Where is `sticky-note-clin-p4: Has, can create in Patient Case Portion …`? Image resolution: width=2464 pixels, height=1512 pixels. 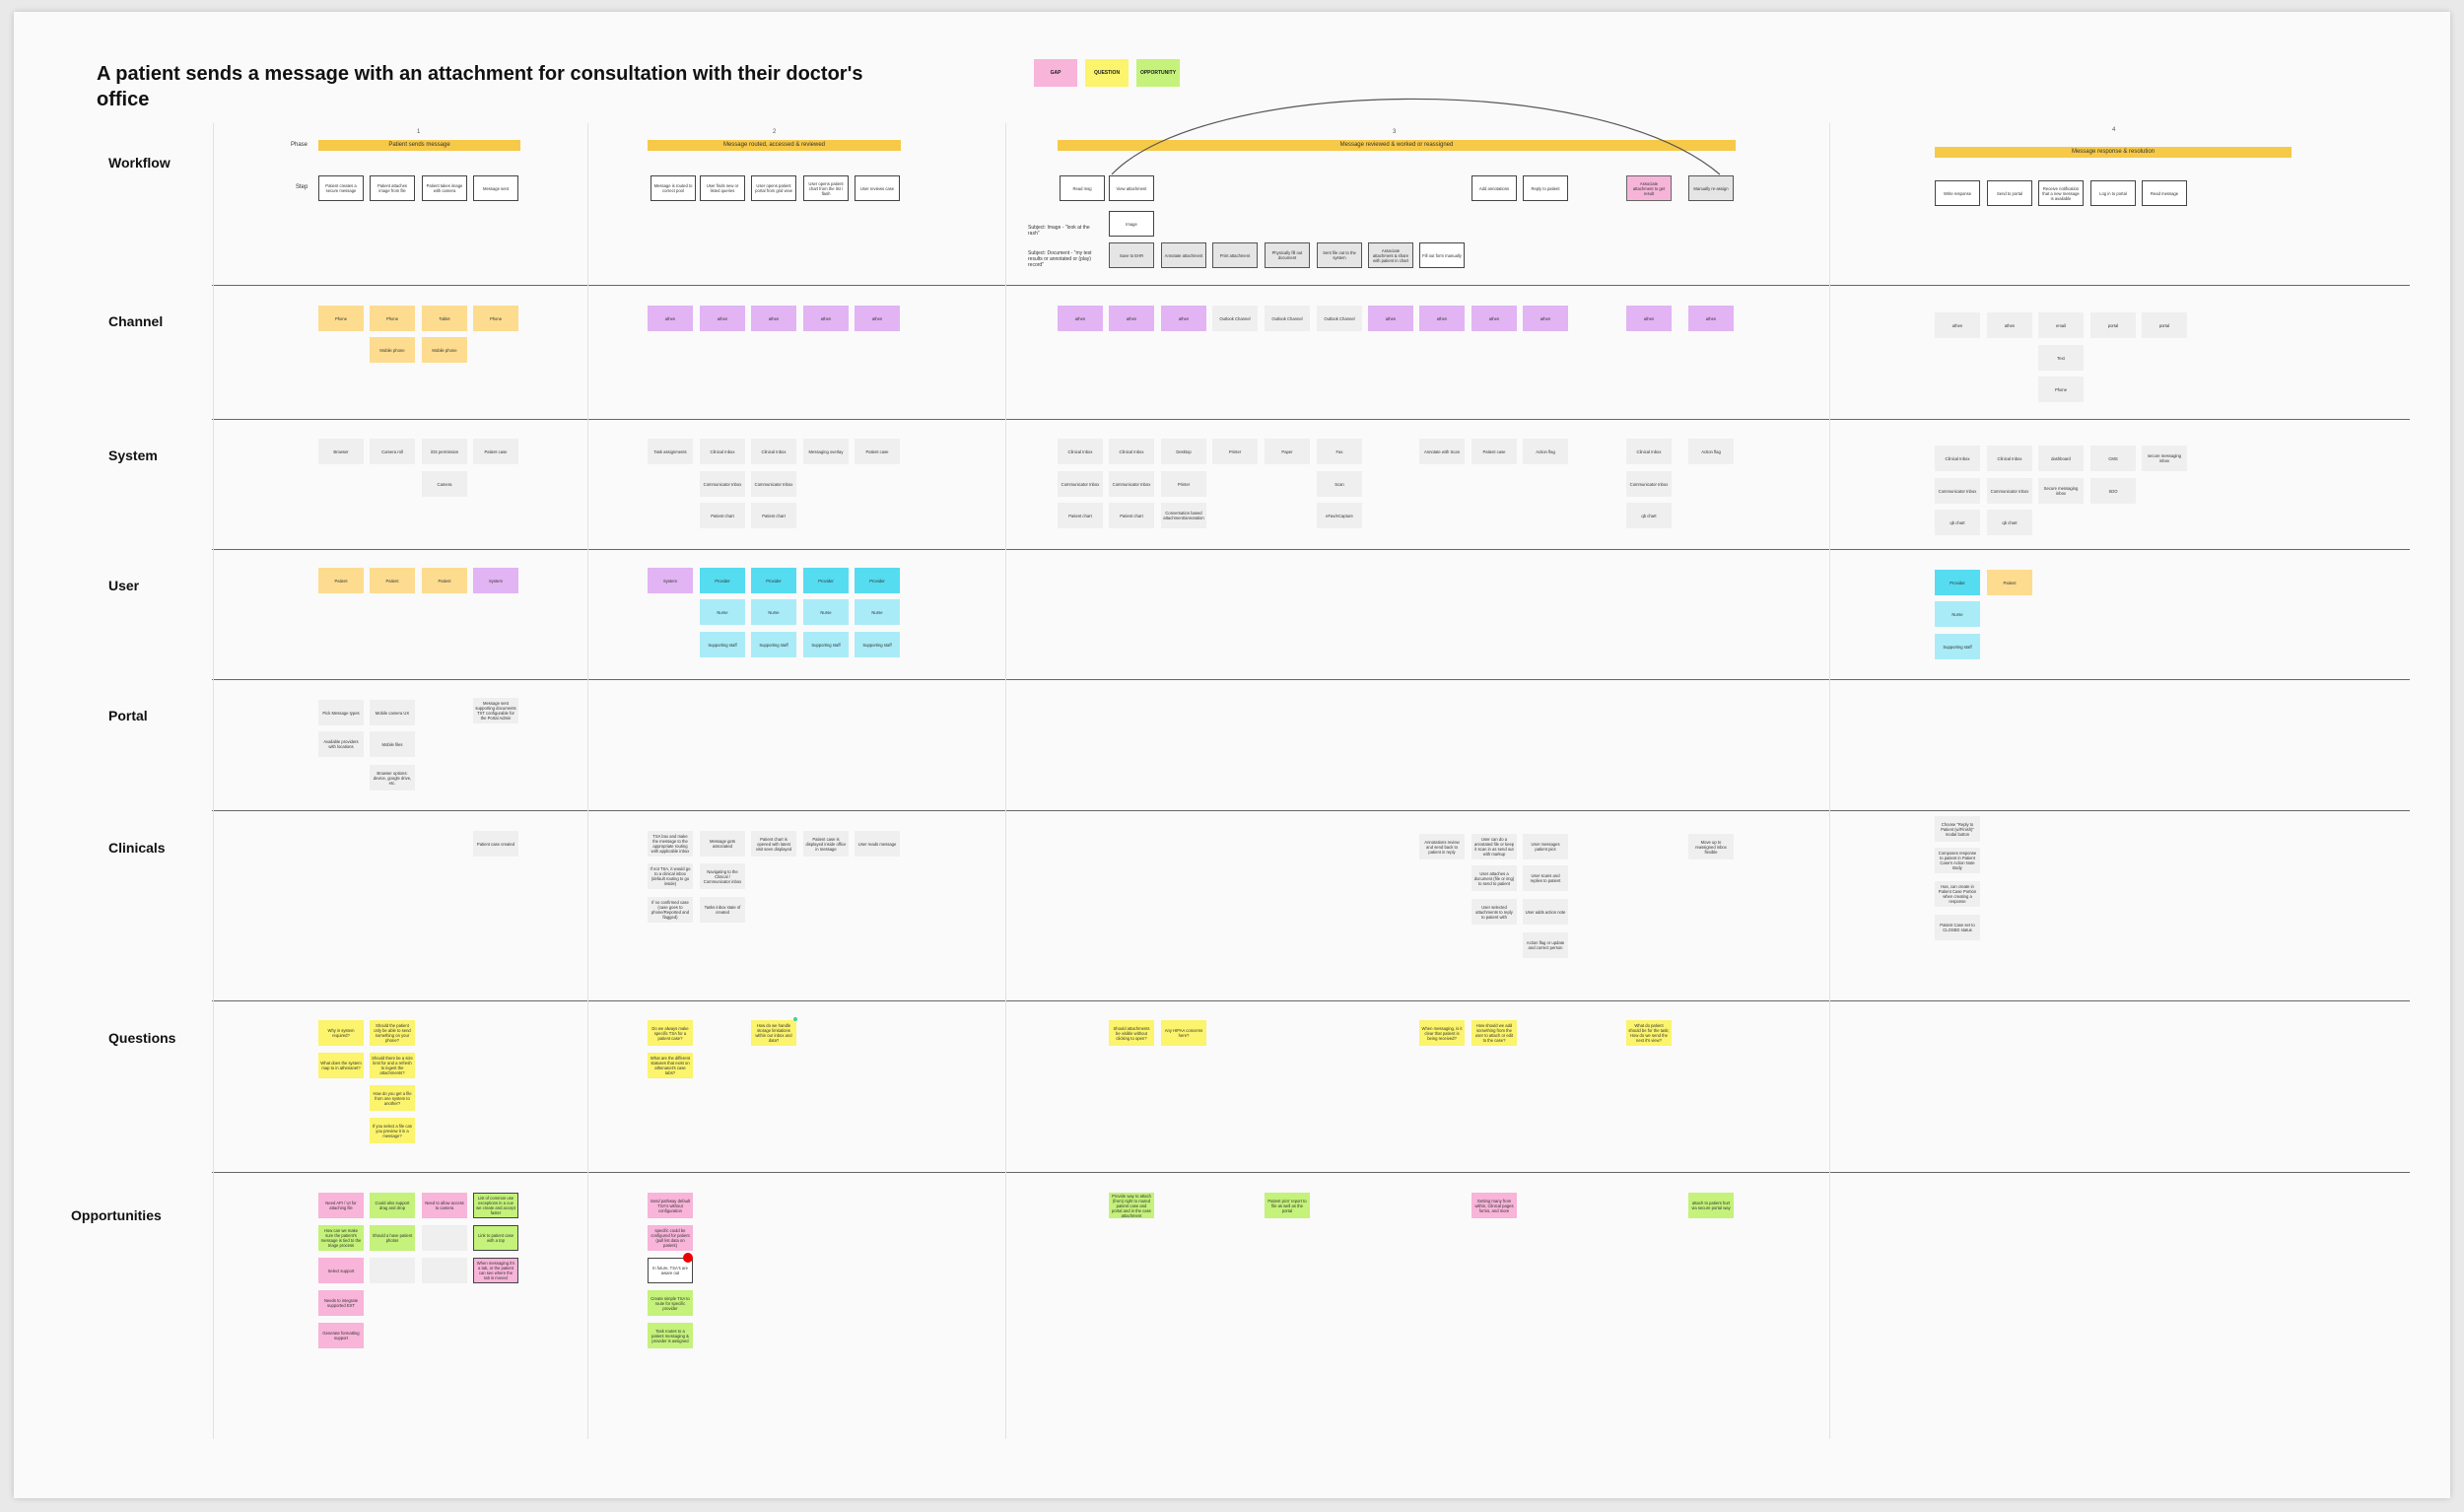 sticky-note-clin-p4: Has, can create in Patient Case Portion … is located at coordinates (1957, 894).